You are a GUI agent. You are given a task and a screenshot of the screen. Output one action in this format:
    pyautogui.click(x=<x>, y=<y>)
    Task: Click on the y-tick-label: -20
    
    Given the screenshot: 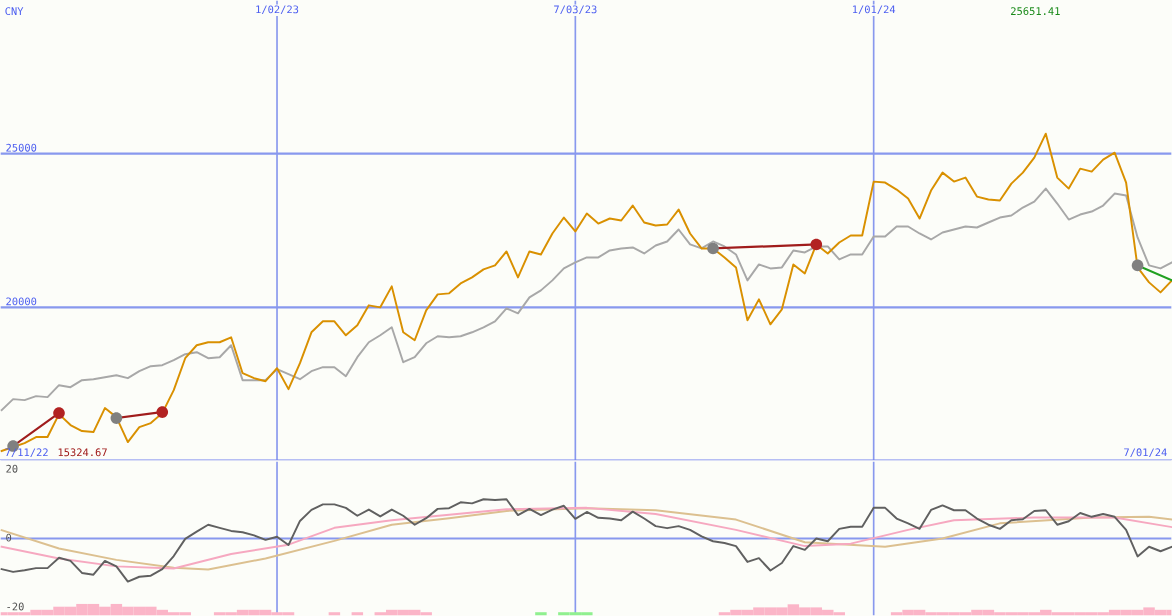 What is the action you would take?
    pyautogui.click(x=15, y=606)
    